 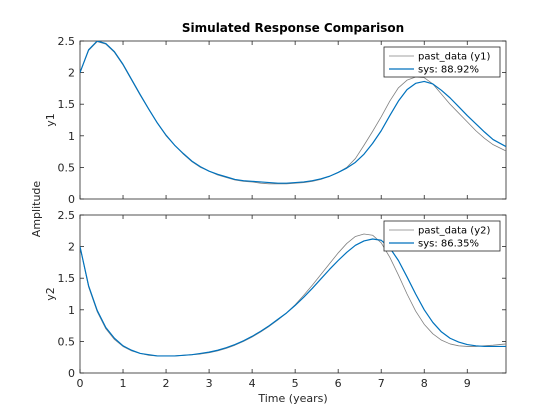 What do you see at coordinates (381, 383) in the screenshot?
I see `x-tick-label: 7` at bounding box center [381, 383].